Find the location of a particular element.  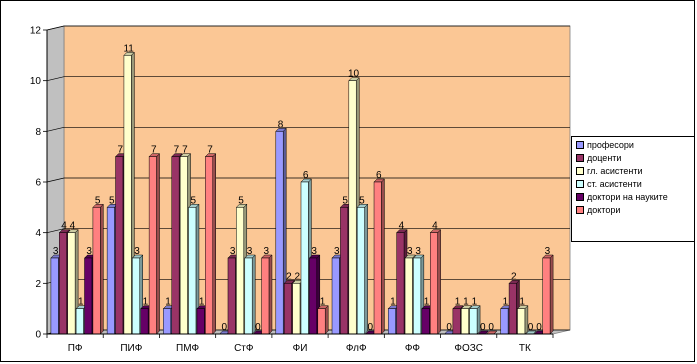

x-tick-label: СтФ is located at coordinates (244, 348).